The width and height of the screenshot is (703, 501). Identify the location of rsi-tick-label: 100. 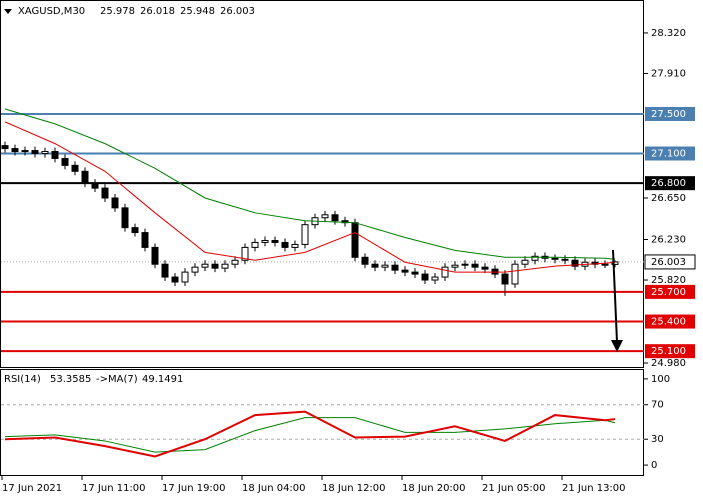
(660, 379).